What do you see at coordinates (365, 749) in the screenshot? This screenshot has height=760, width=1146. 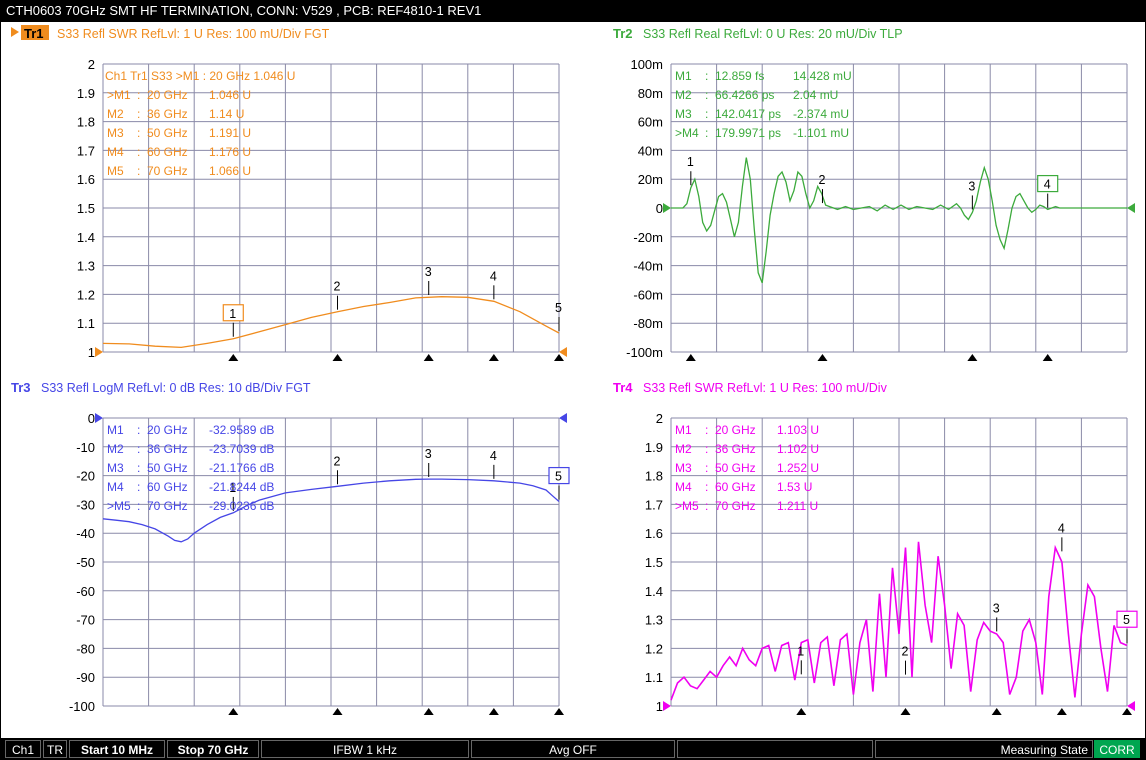 I see `ifbw-setting: IFBW 1 kHz` at bounding box center [365, 749].